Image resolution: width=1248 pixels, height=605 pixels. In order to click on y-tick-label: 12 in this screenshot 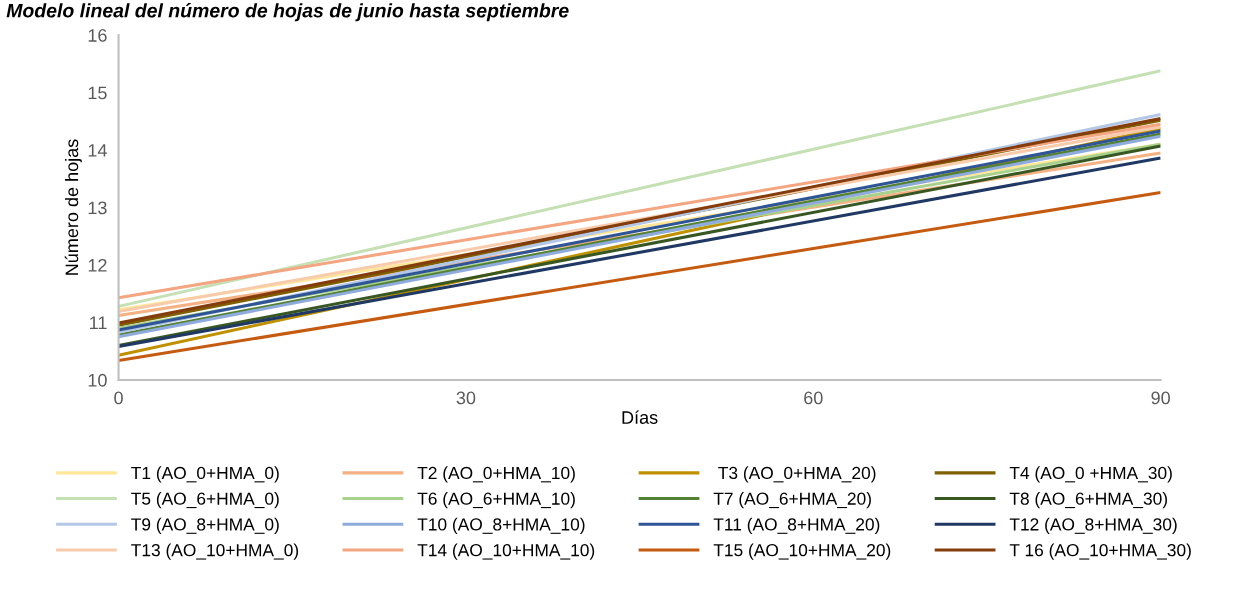, I will do `click(97, 265)`.